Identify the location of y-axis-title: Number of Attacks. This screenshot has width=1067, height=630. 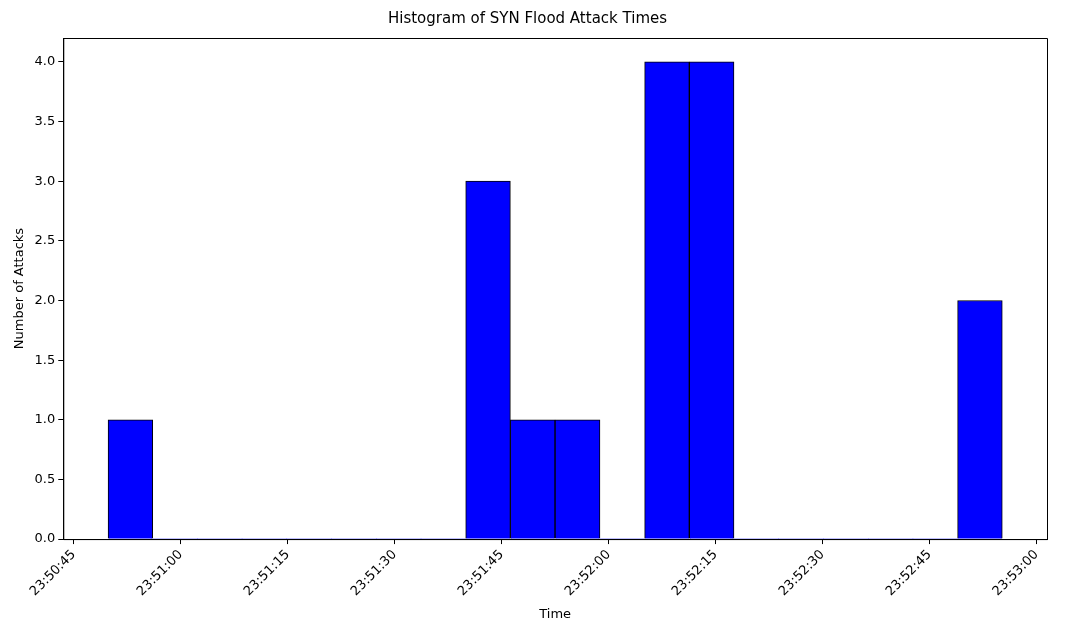
(19, 288).